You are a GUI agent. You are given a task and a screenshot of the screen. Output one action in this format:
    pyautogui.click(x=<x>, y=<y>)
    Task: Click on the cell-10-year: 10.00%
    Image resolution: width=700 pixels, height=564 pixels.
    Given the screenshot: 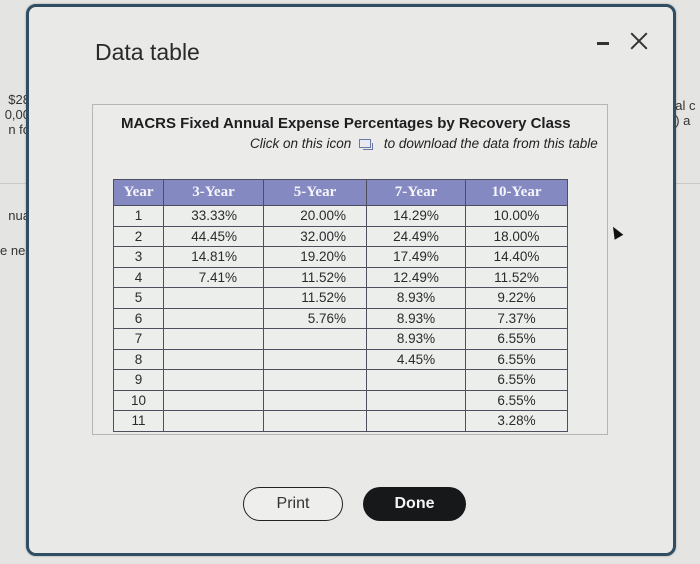 What is the action you would take?
    pyautogui.click(x=516, y=216)
    